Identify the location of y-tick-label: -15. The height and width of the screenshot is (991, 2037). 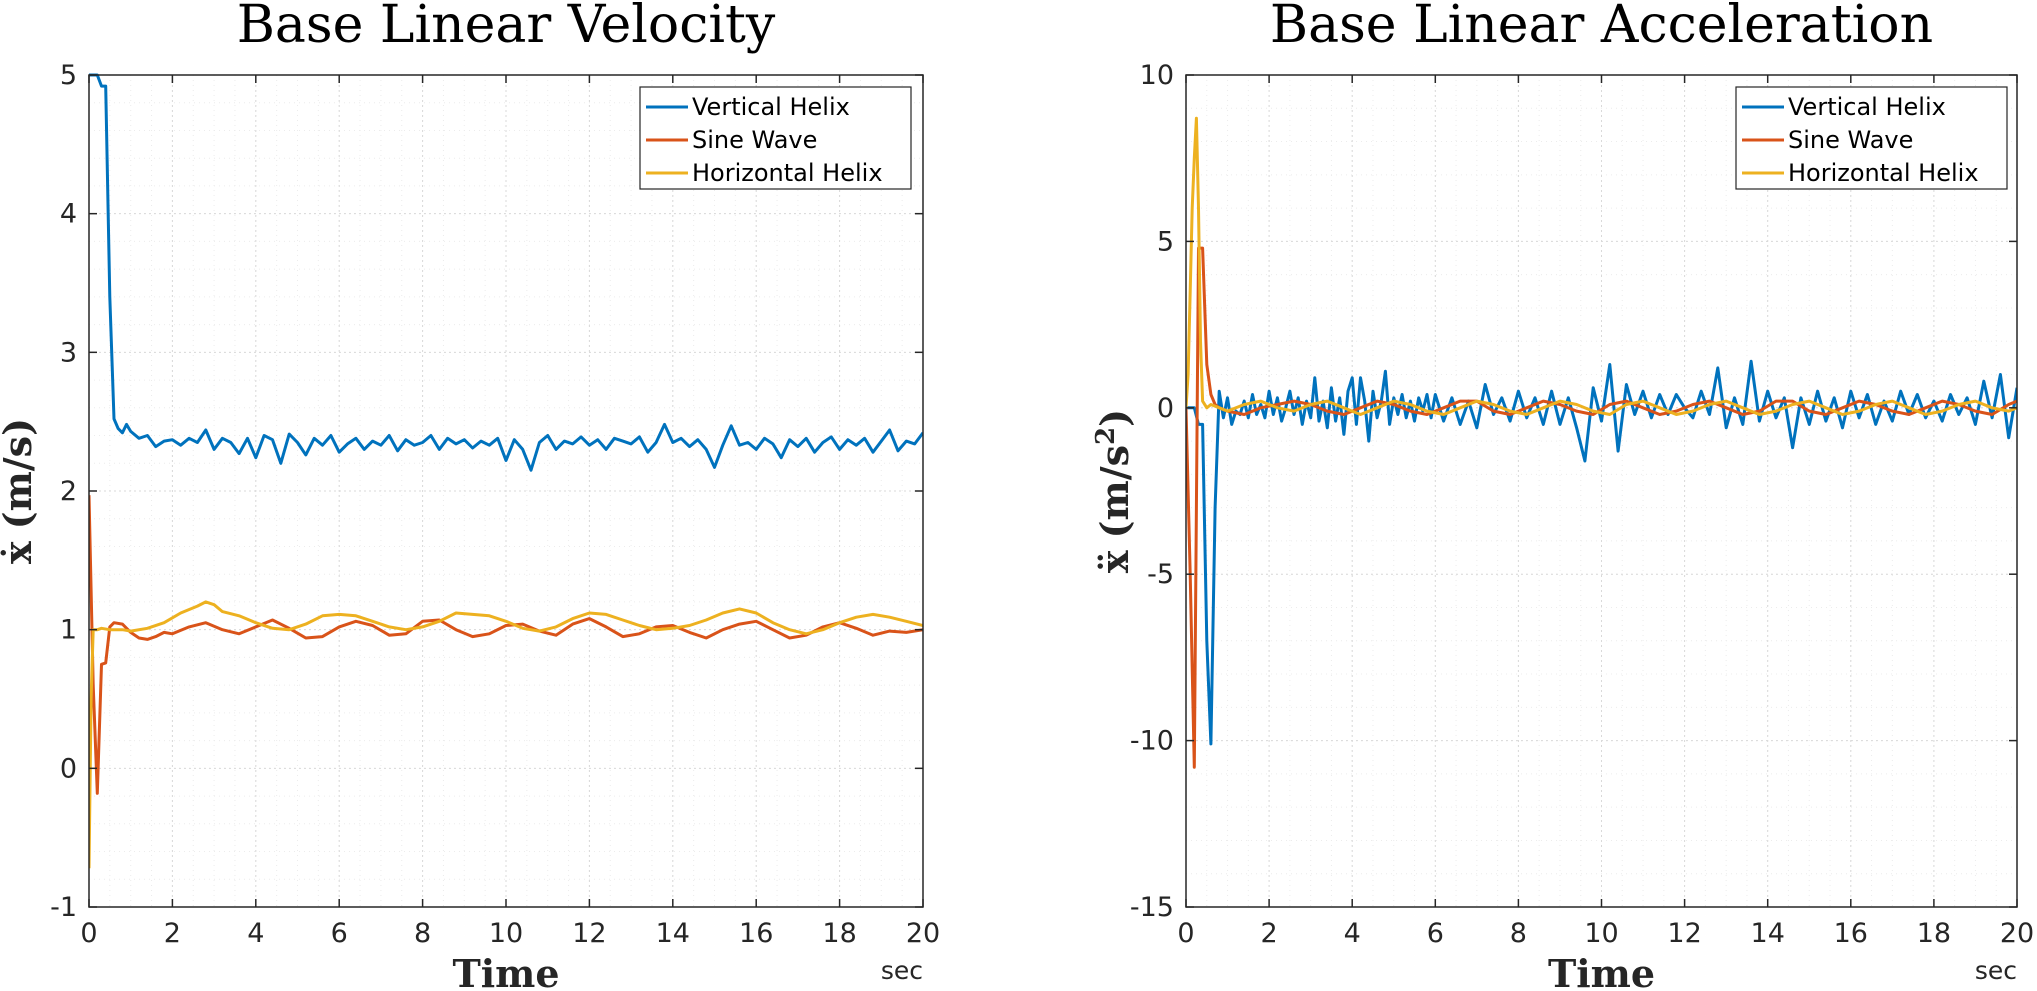
(1152, 907).